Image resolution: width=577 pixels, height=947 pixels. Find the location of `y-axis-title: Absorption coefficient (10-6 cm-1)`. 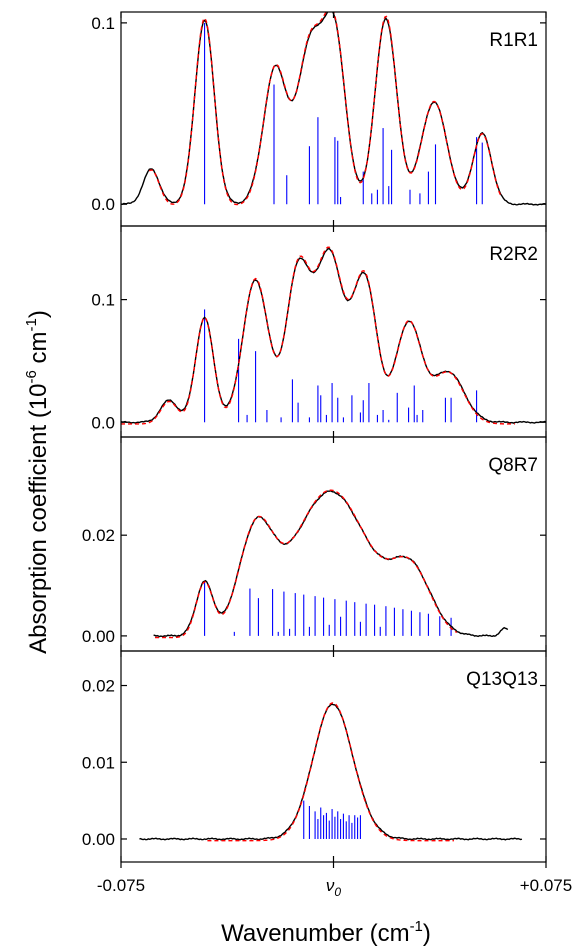

y-axis-title: Absorption coefficient (10-6 cm-1) is located at coordinates (37, 482).